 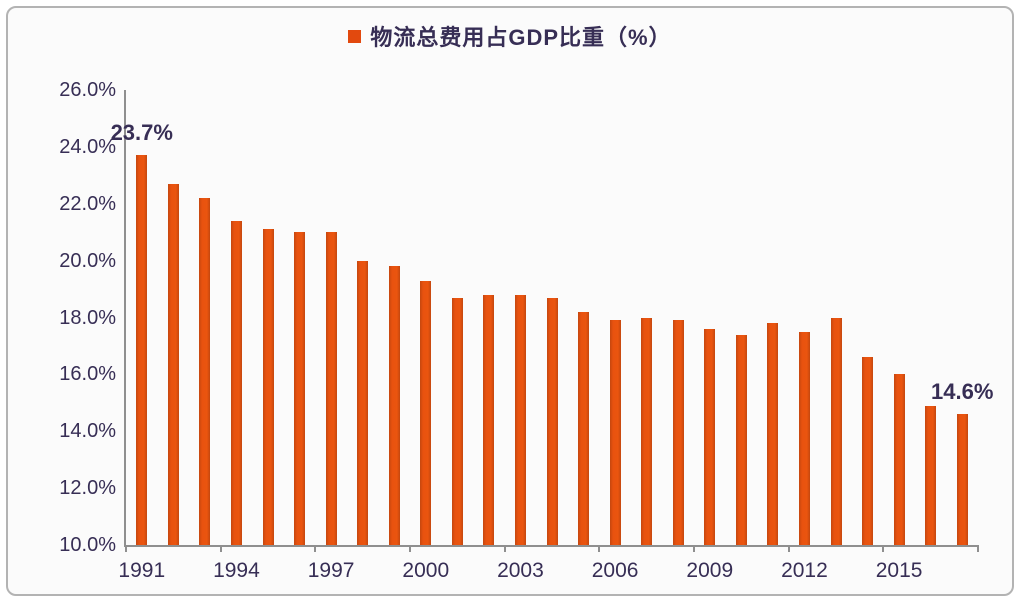 I want to click on x-axis-tick-label: 1994, so click(x=236, y=570).